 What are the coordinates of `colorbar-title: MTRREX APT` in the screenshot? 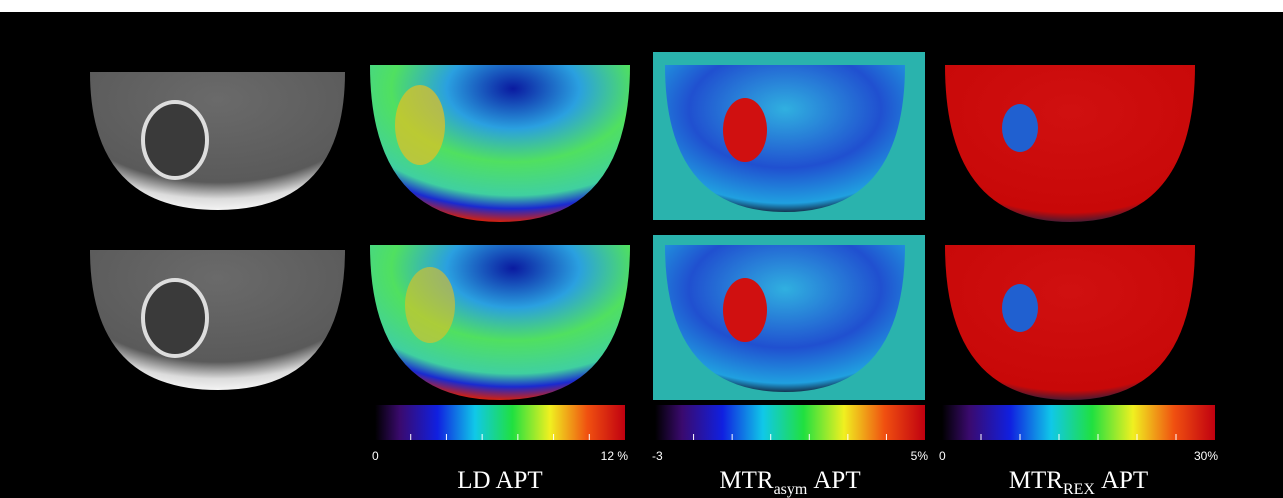 It's located at (1078, 482).